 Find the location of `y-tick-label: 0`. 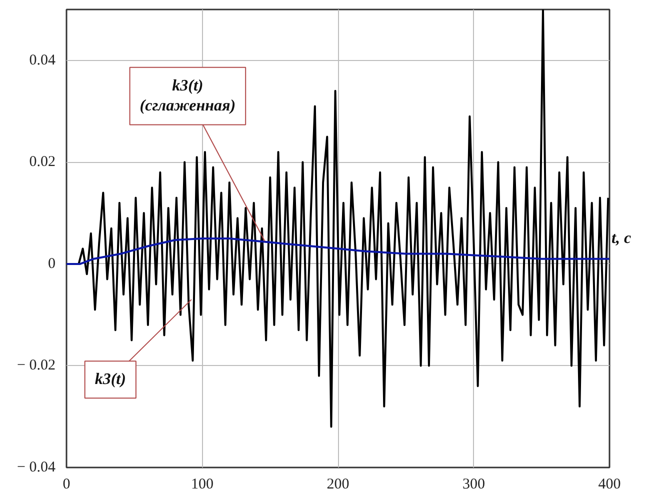

y-tick-label: 0 is located at coordinates (52, 264).